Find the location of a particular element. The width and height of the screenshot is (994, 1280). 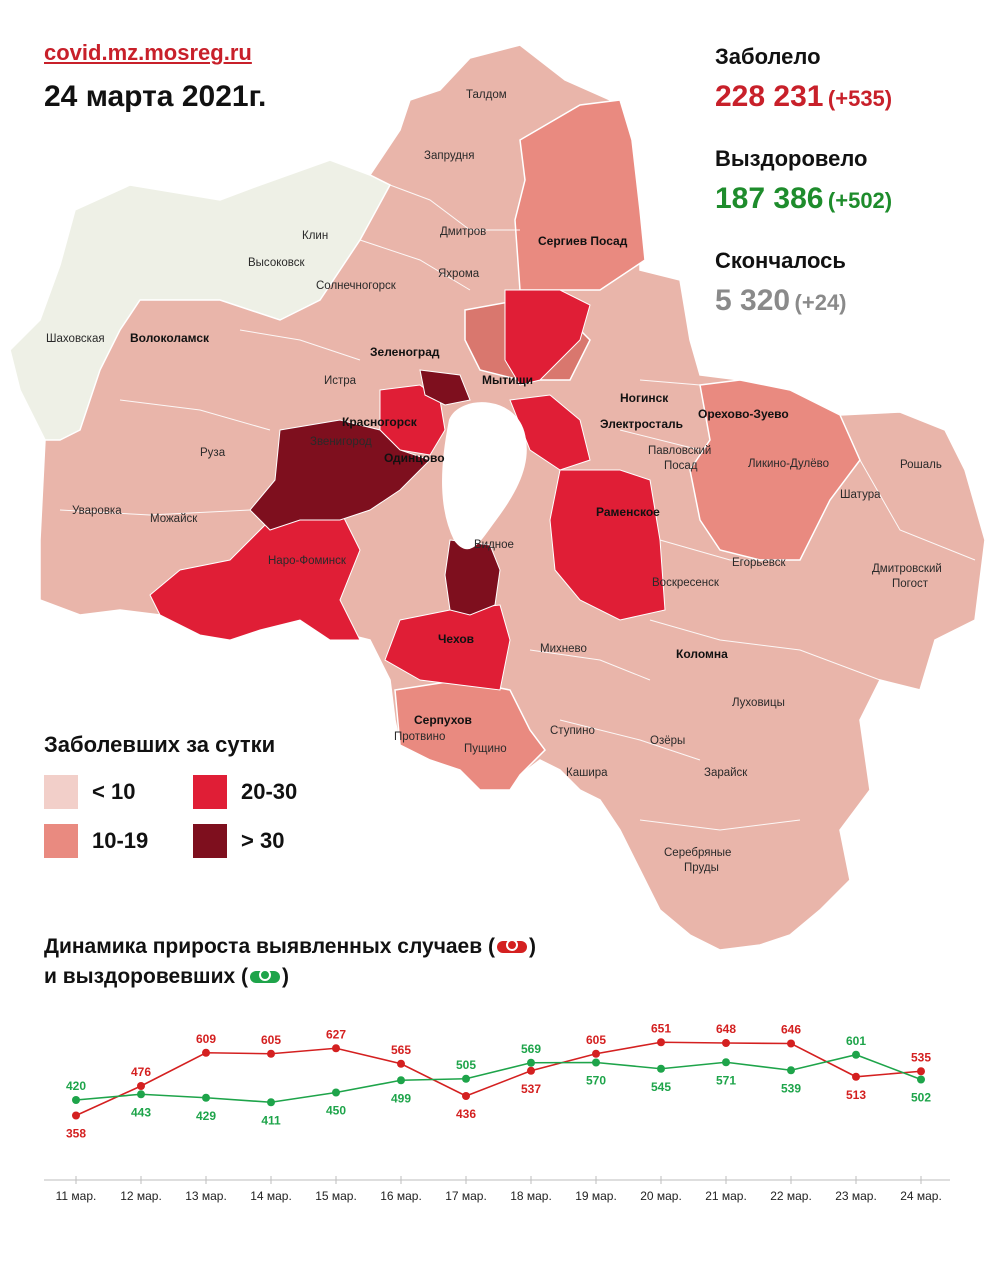

x-tick-label: 24 мар. is located at coordinates (921, 1196).